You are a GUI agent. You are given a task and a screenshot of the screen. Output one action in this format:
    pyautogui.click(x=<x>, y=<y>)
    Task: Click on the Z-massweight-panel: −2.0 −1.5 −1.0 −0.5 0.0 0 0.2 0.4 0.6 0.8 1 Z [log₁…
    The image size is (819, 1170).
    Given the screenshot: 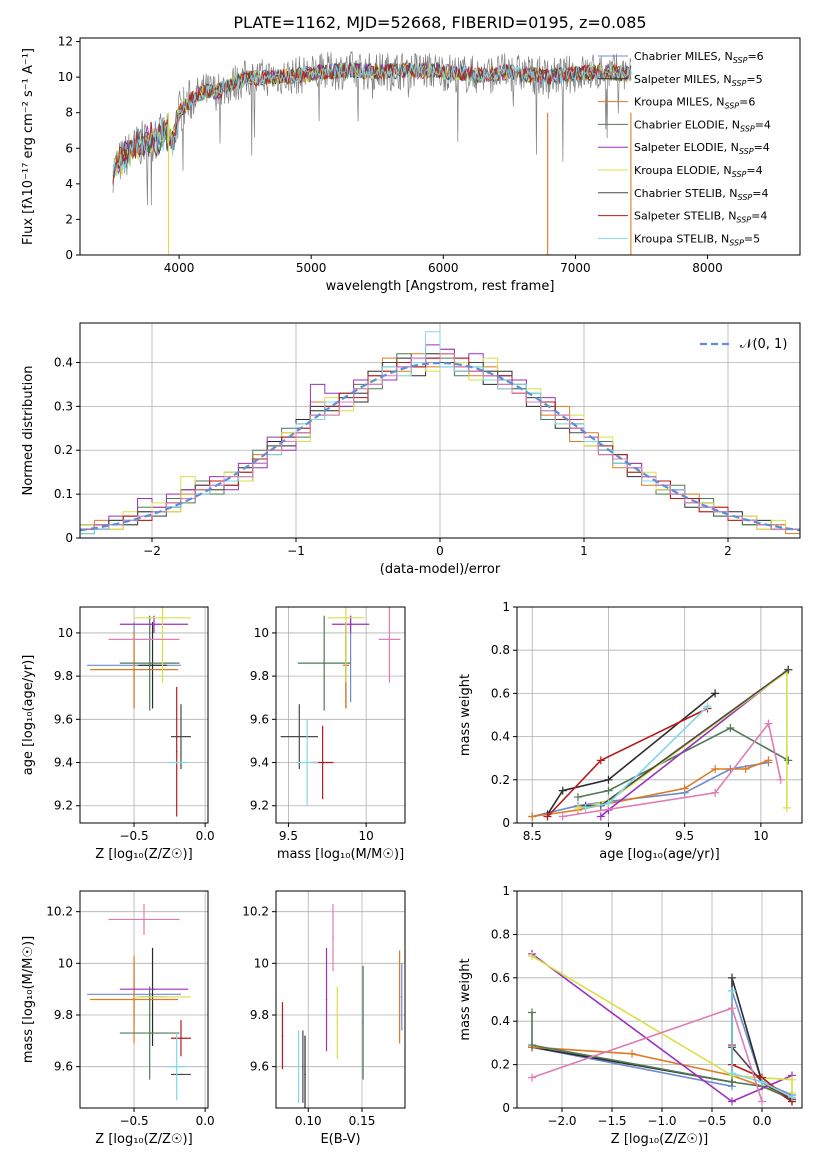 What is the action you would take?
    pyautogui.click(x=630, y=1015)
    